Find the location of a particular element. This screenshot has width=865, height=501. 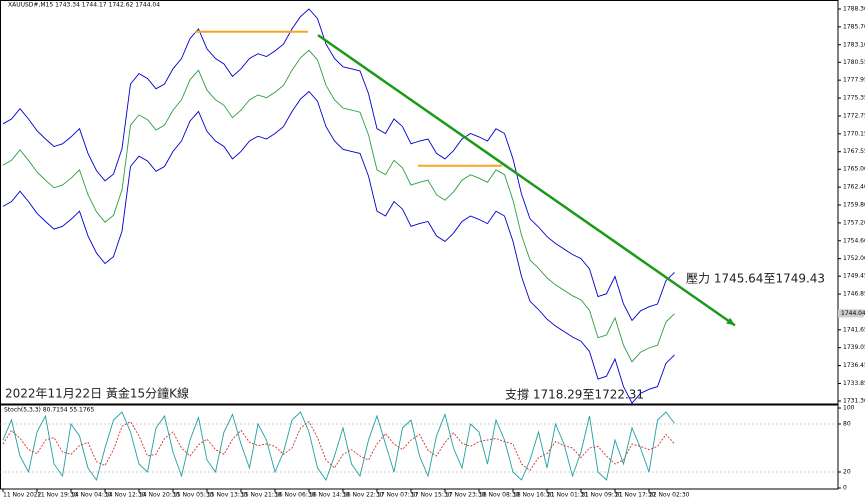

x-tick-label: 18 Nov 08:30 is located at coordinates (499, 495).